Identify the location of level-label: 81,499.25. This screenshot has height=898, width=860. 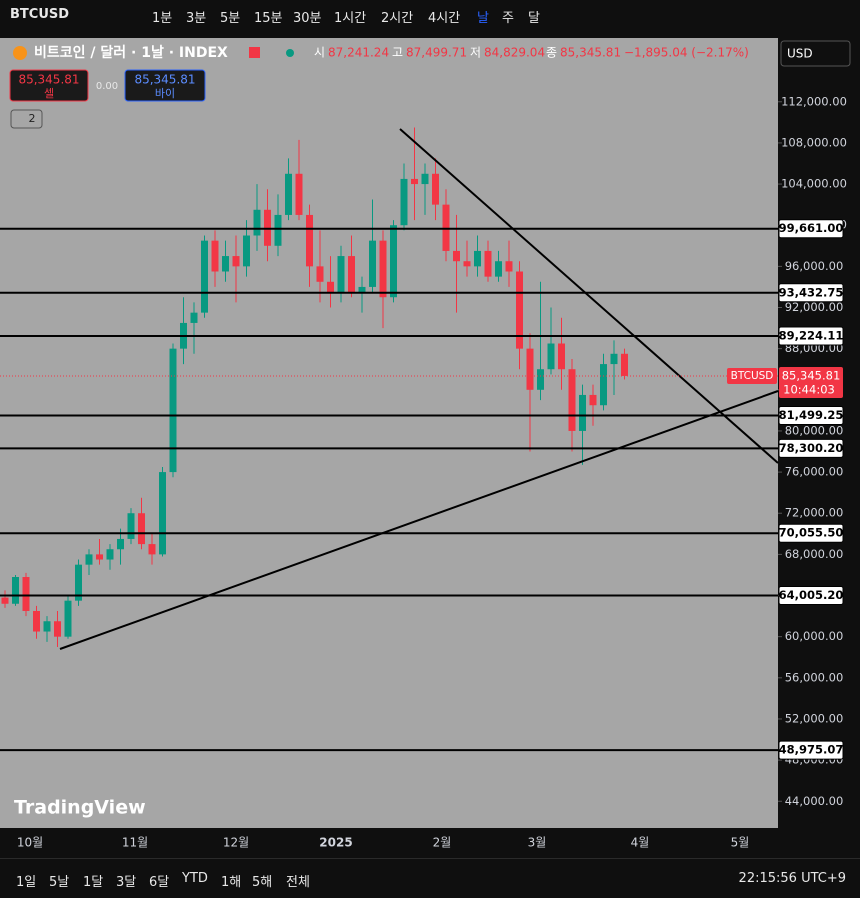
(811, 415).